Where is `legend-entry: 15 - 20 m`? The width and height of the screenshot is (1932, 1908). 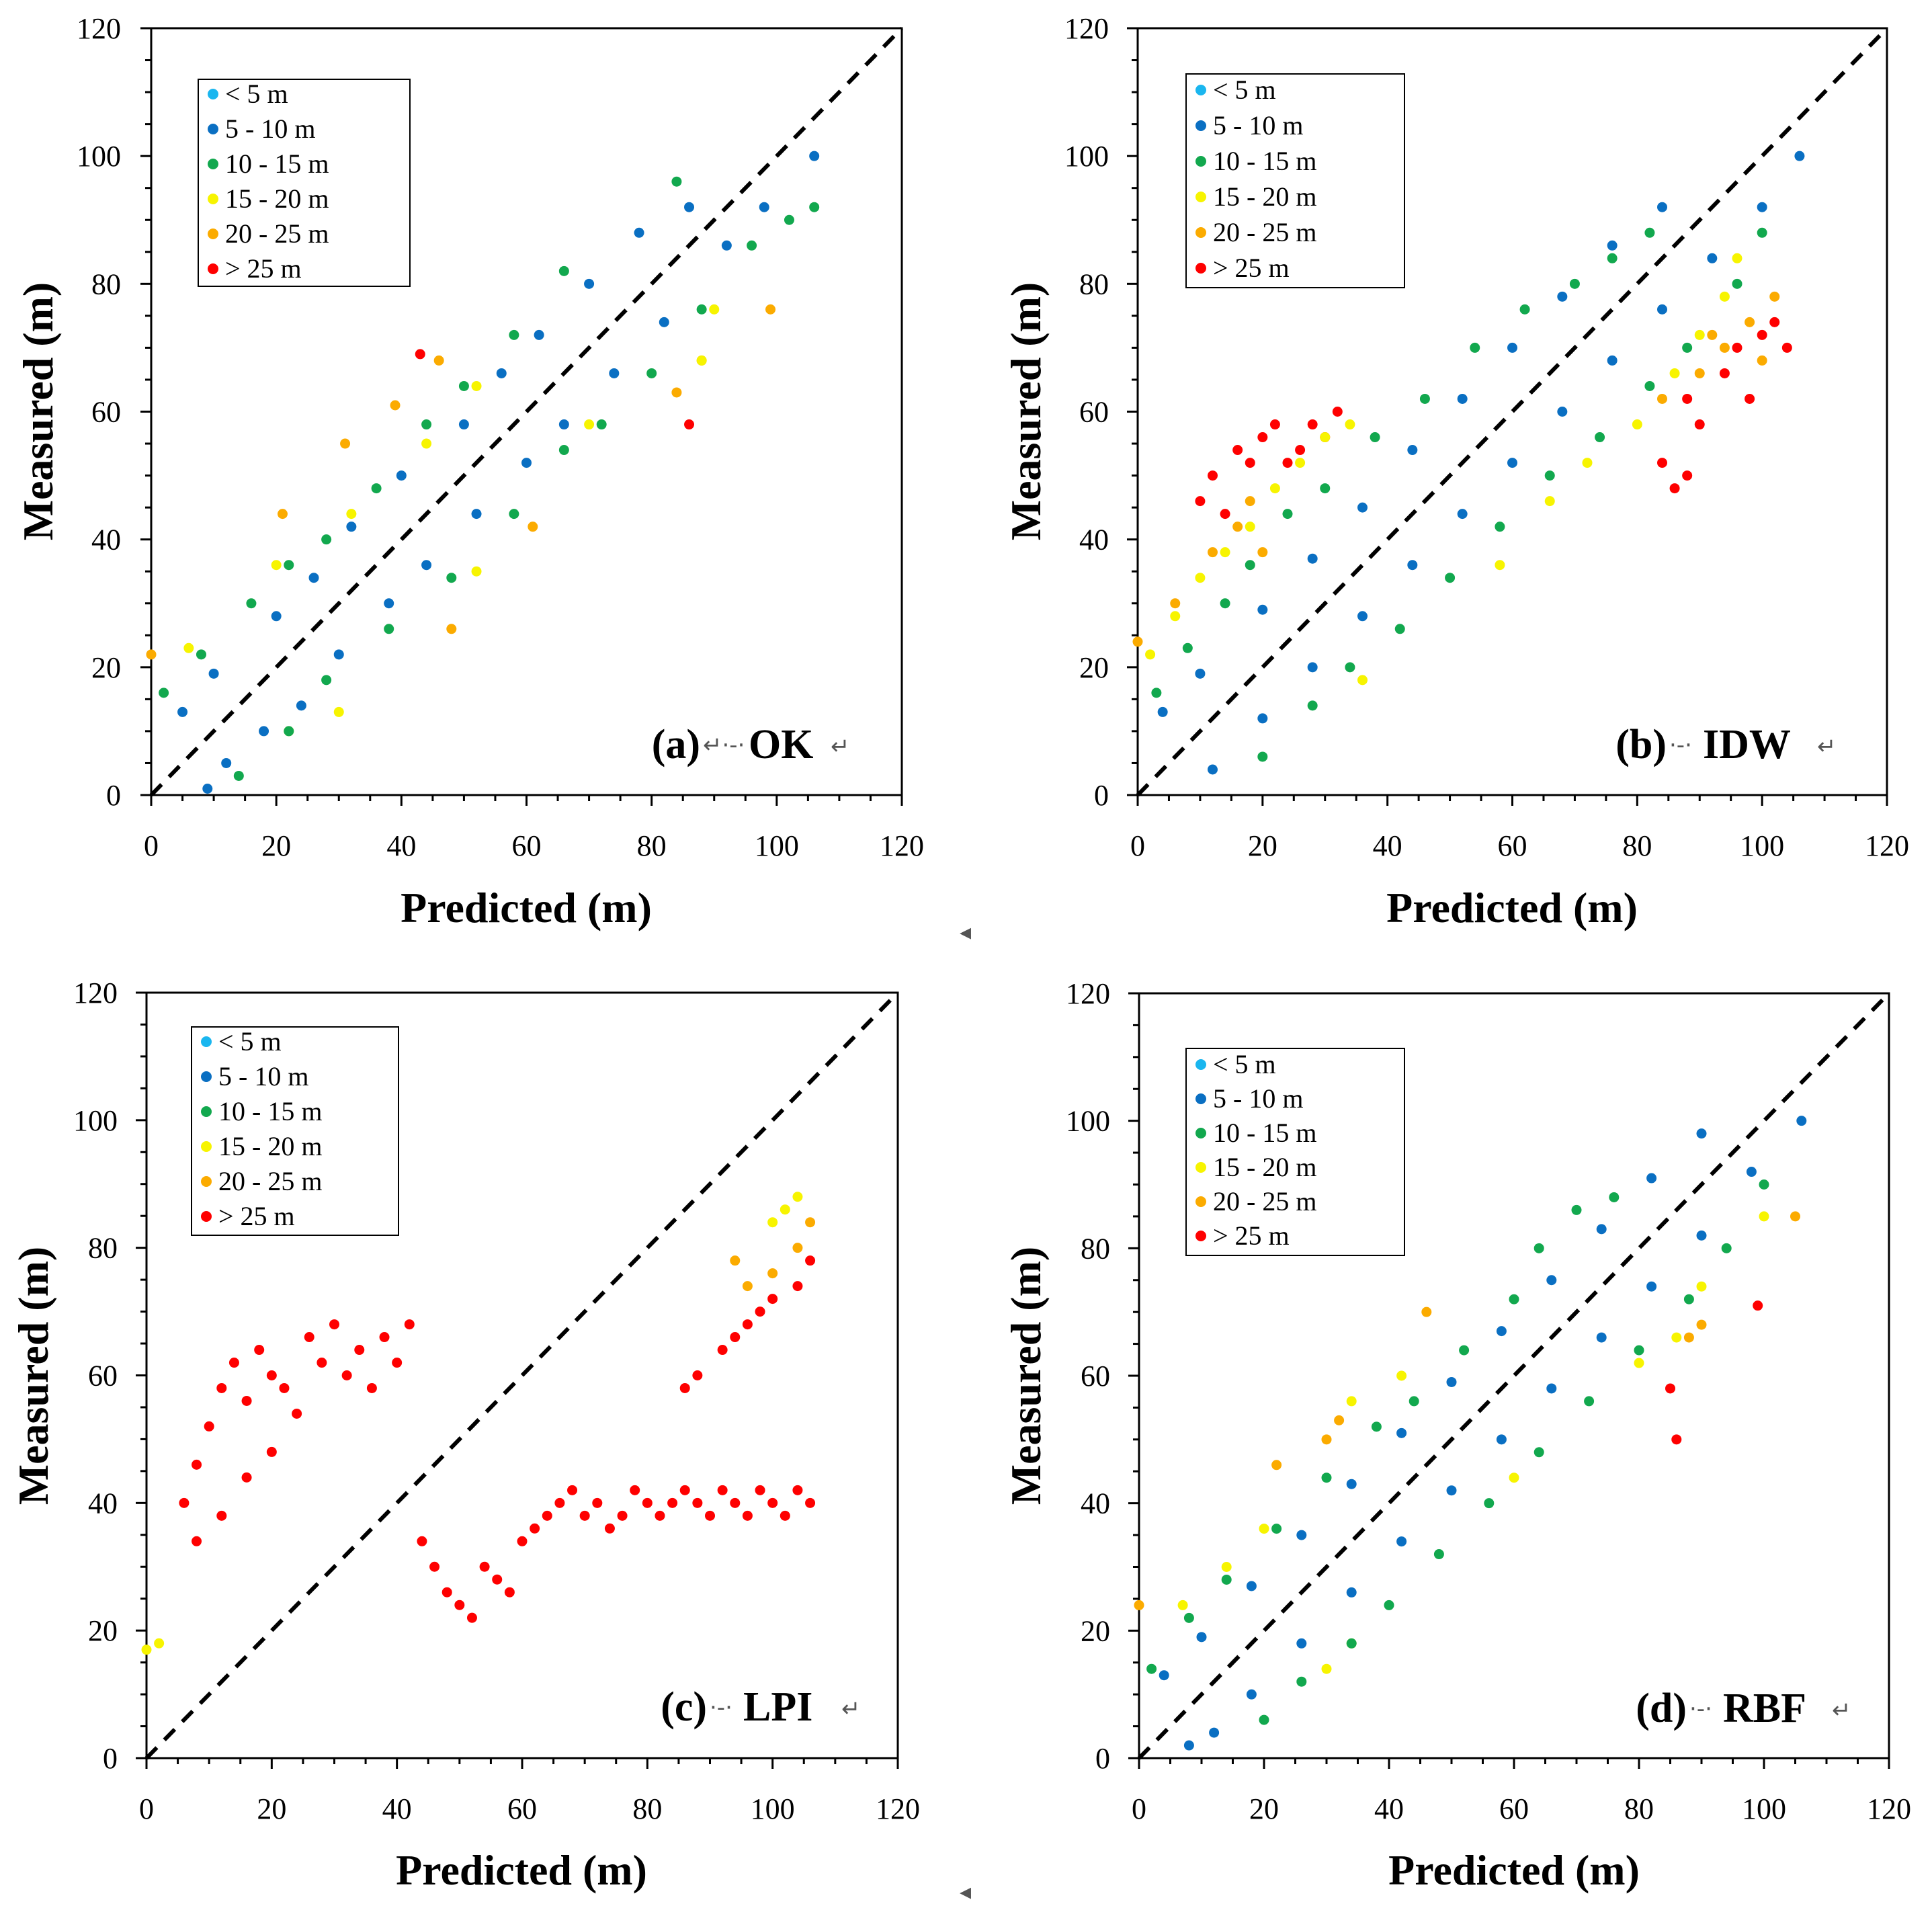 legend-entry: 15 - 20 m is located at coordinates (1256, 197).